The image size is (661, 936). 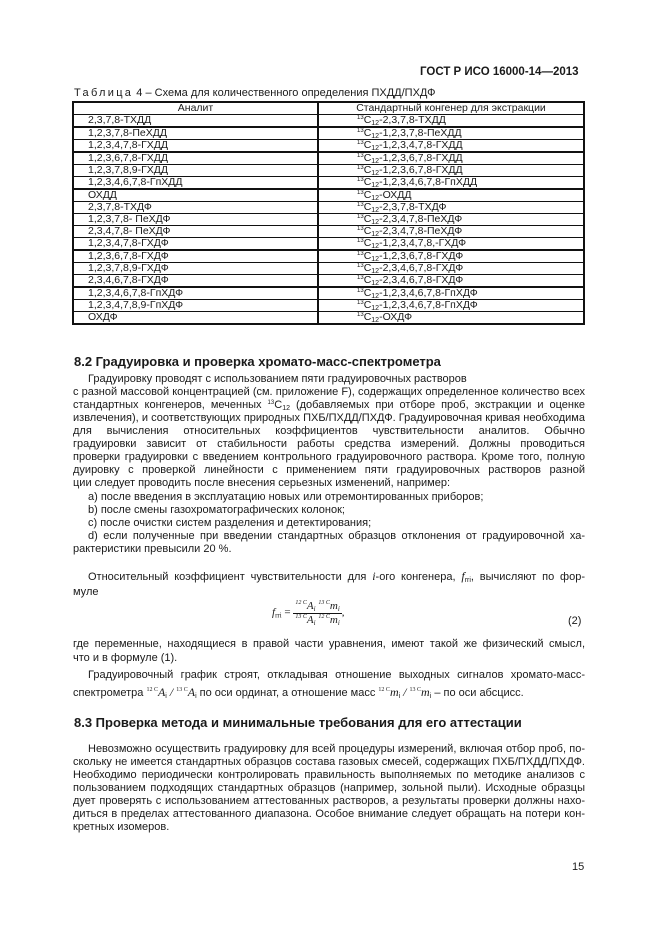 I want to click on analyte-cell: 1,2,3,6,7,8-ГХДД, so click(x=195, y=158).